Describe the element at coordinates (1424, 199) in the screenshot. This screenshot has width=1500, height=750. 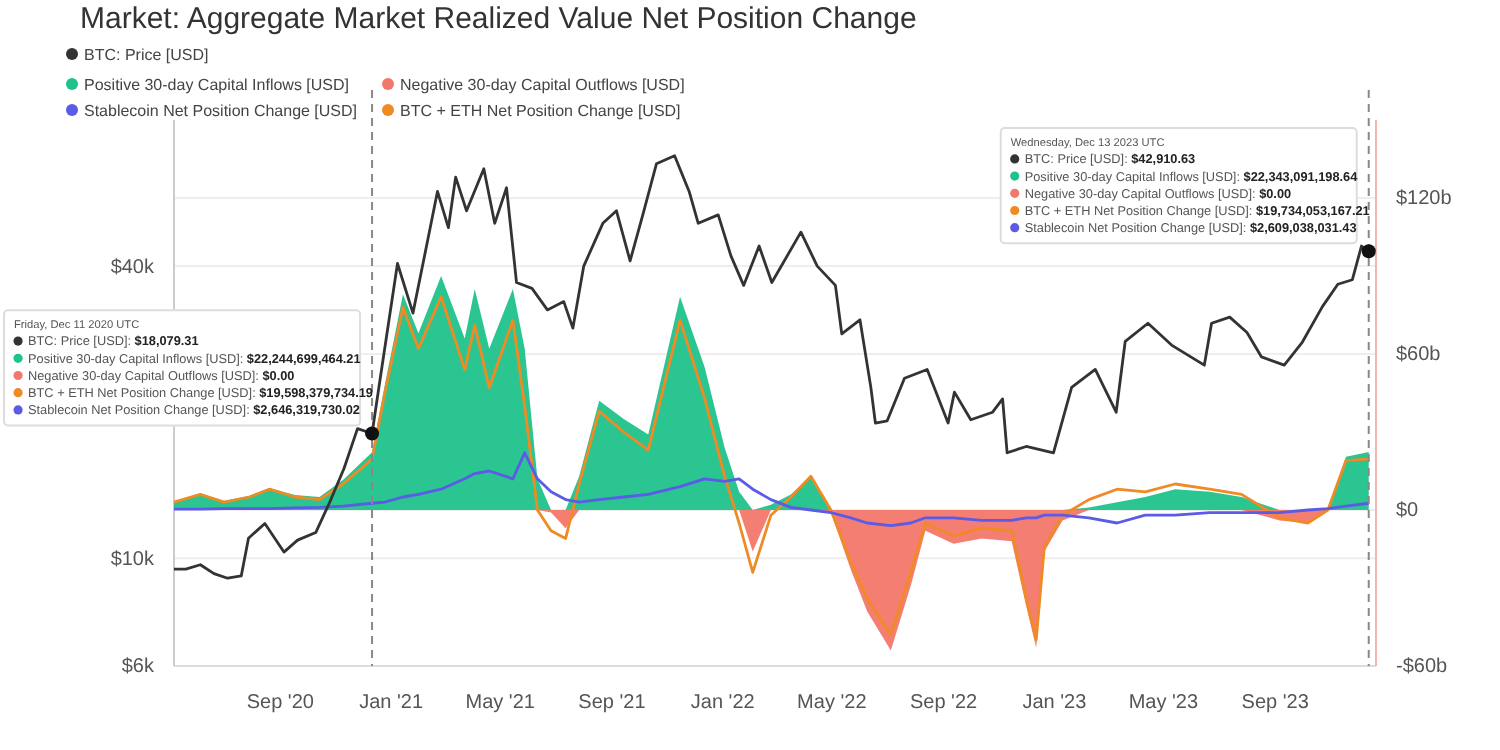
I see `y2-tick-label: $120b` at that location.